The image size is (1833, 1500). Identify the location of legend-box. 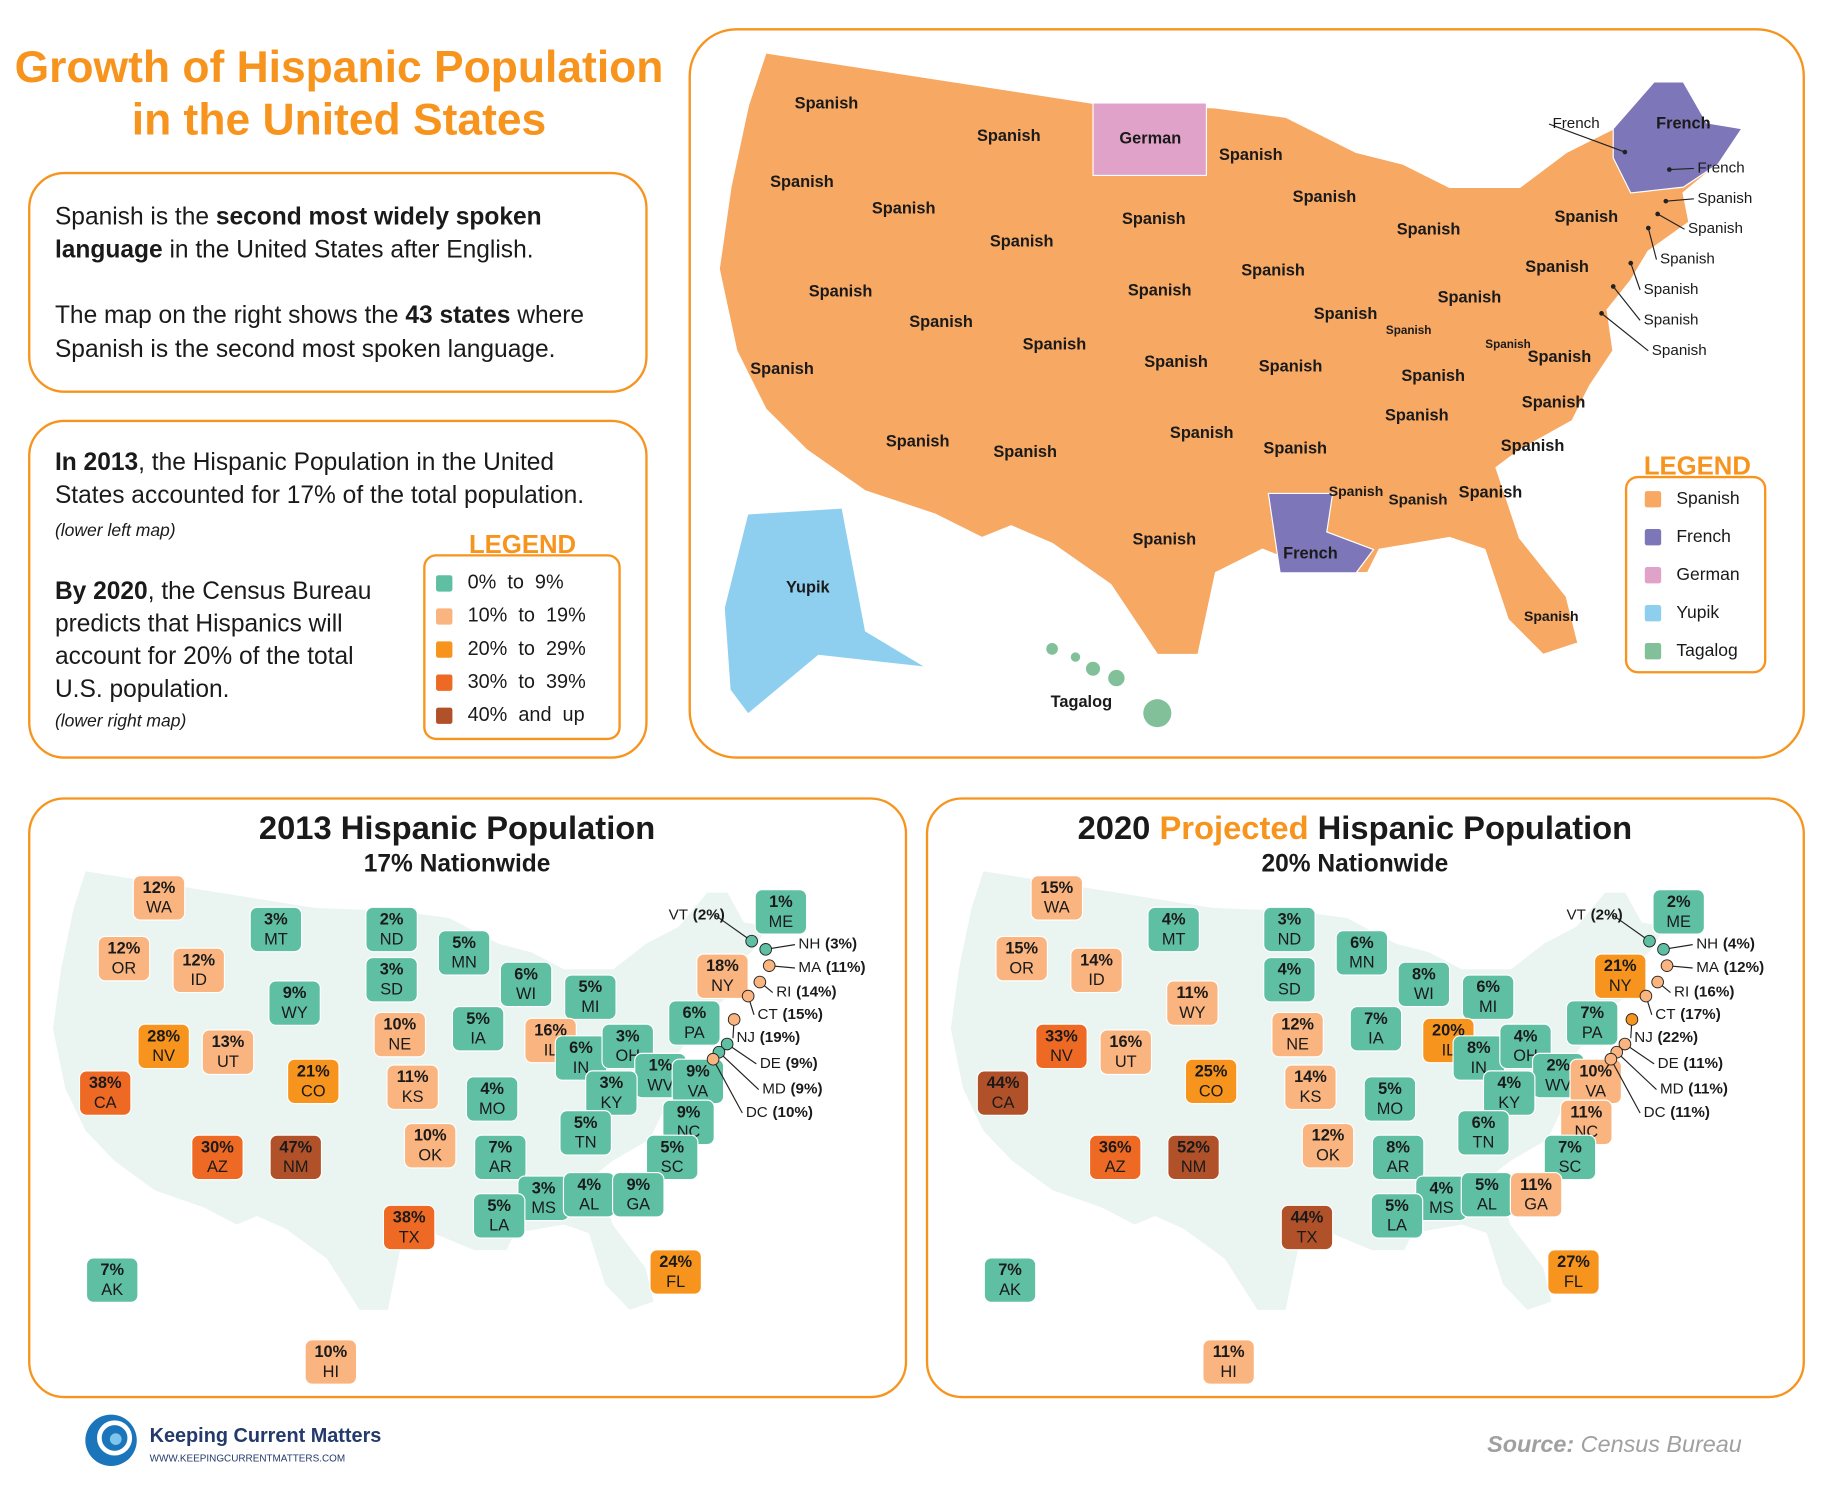
(1695, 574).